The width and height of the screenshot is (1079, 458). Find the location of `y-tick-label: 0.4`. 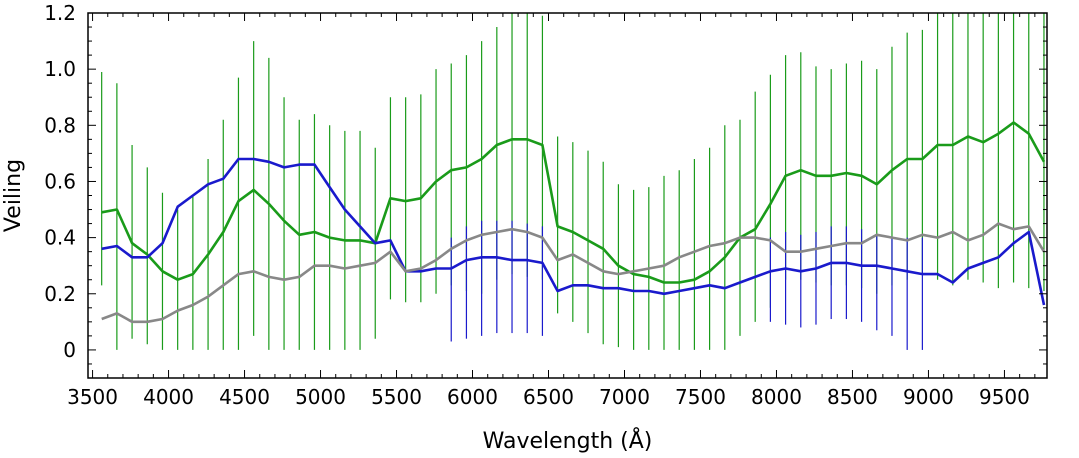

y-tick-label: 0.4 is located at coordinates (60, 238).